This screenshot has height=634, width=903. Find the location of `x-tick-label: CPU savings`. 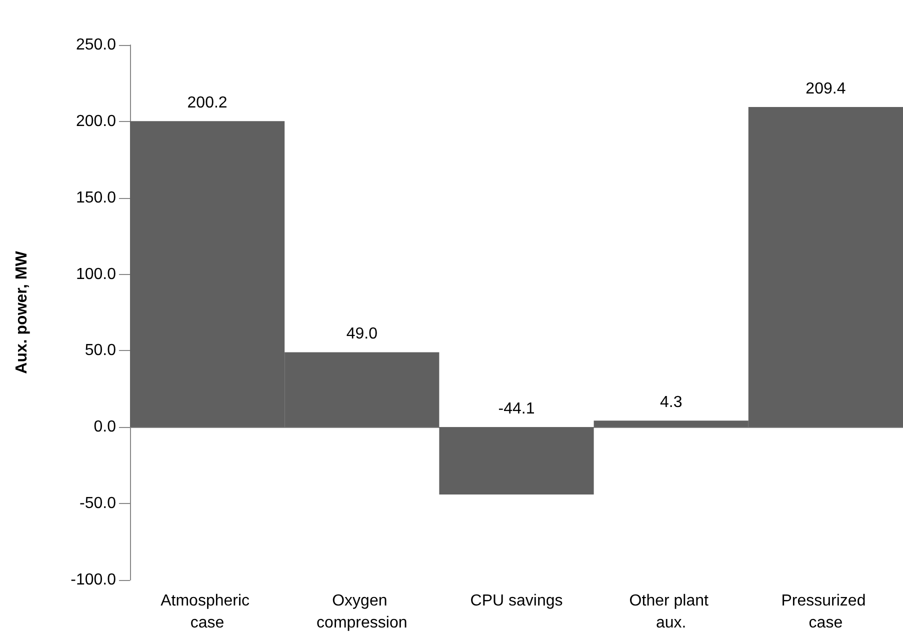

x-tick-label: CPU savings is located at coordinates (516, 601).